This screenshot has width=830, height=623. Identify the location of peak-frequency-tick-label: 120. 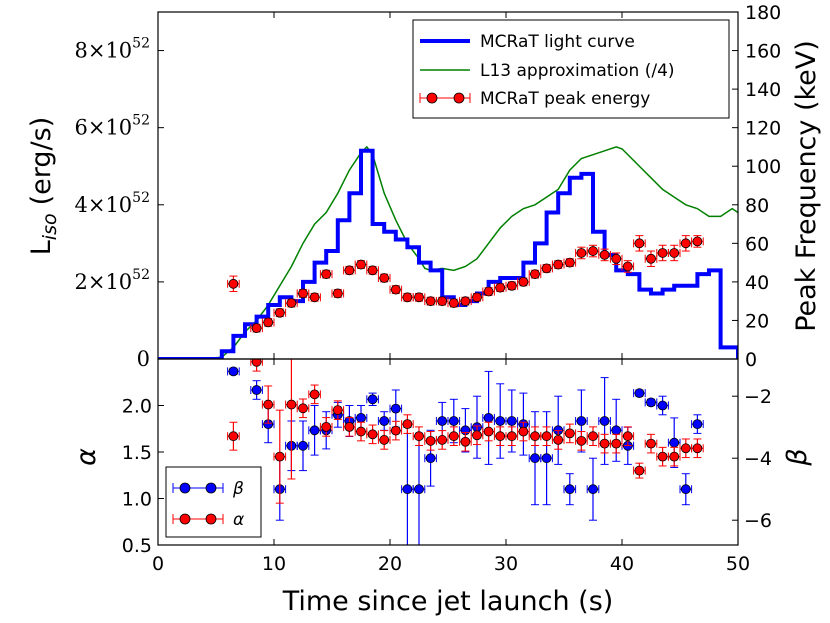
(763, 129).